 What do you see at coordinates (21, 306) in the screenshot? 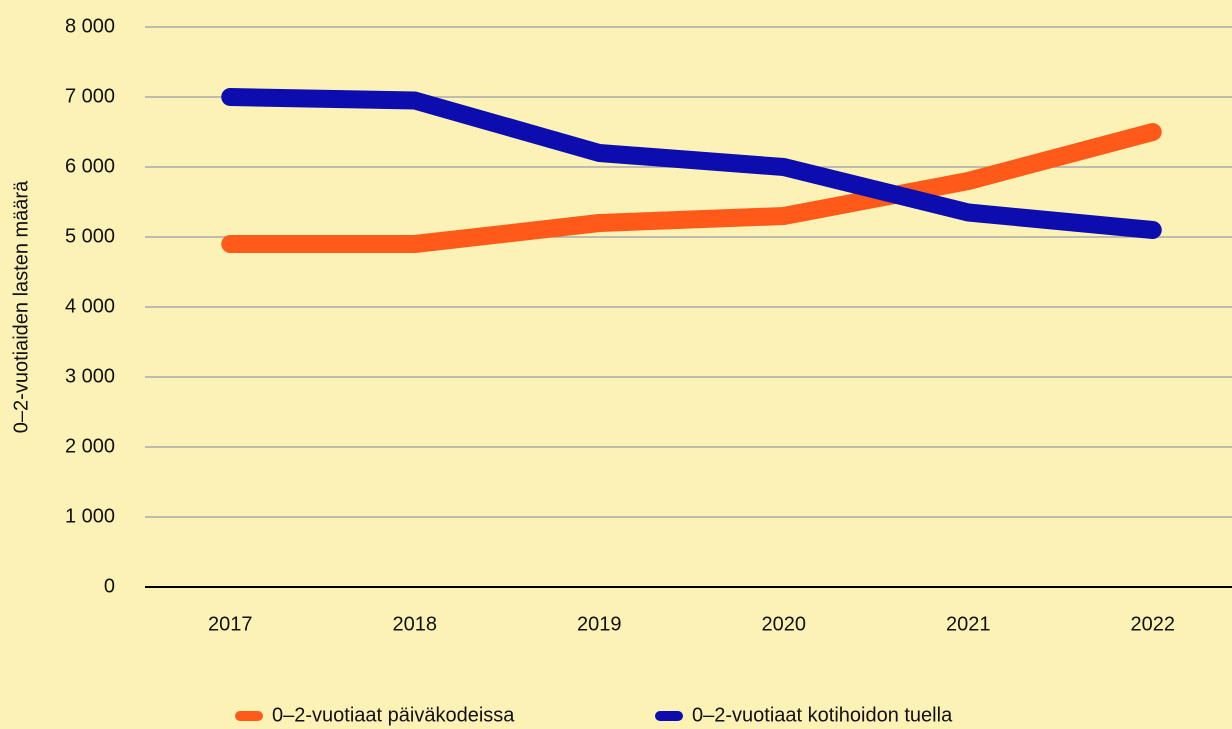
I see `y-axis-label: 0–2-vuotiaiden lasten määrä` at bounding box center [21, 306].